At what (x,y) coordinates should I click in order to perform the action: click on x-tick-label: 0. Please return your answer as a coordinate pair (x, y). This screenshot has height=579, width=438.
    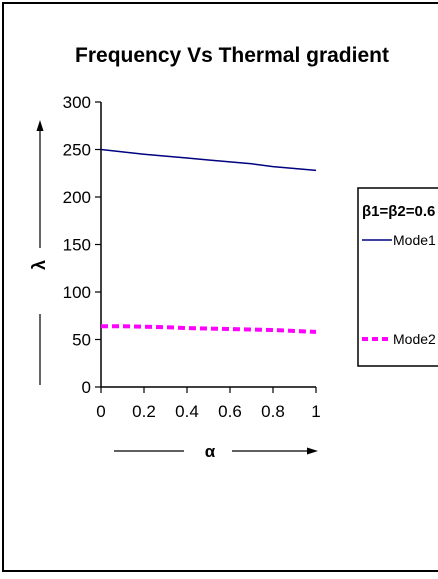
    Looking at the image, I should click on (100, 411).